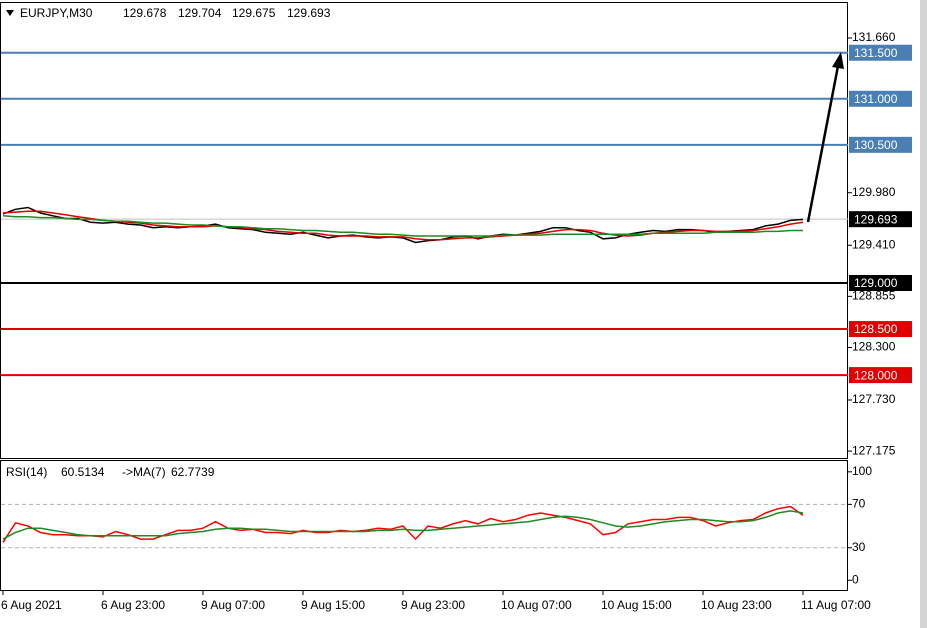  I want to click on level-label: 131.000, so click(876, 99).